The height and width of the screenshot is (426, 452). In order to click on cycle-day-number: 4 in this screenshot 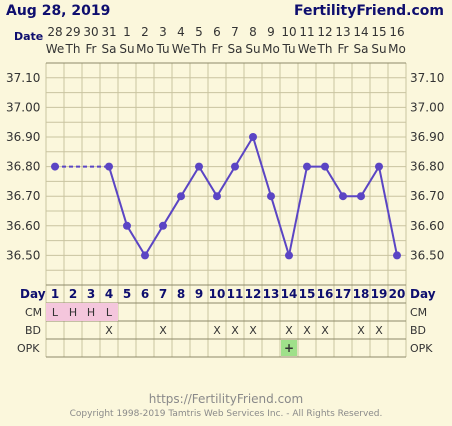, I will do `click(109, 294)`.